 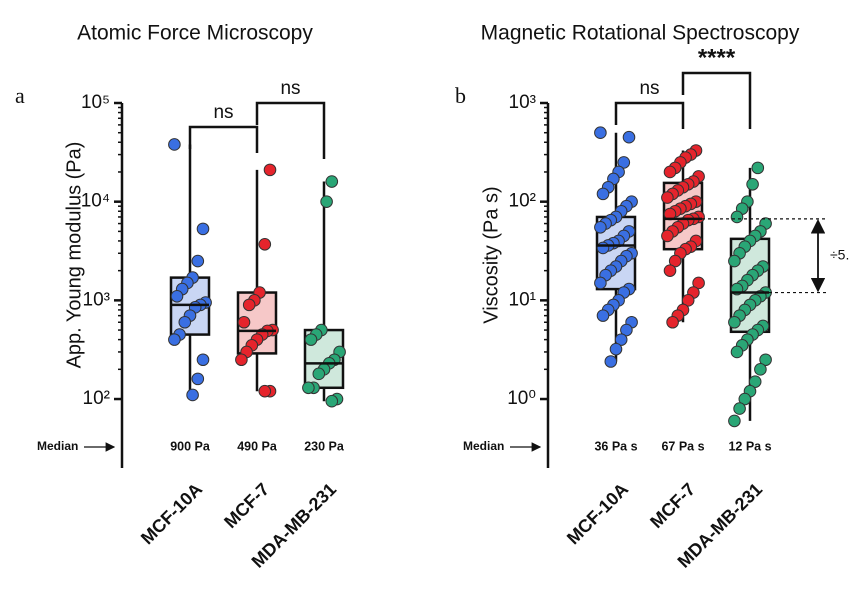 What do you see at coordinates (190, 446) in the screenshot?
I see `median-label: 900 Pa` at bounding box center [190, 446].